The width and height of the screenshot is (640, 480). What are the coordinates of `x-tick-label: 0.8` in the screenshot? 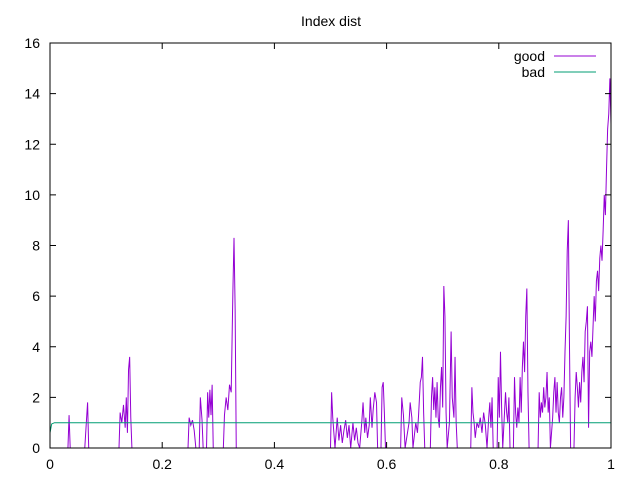 It's located at (499, 464).